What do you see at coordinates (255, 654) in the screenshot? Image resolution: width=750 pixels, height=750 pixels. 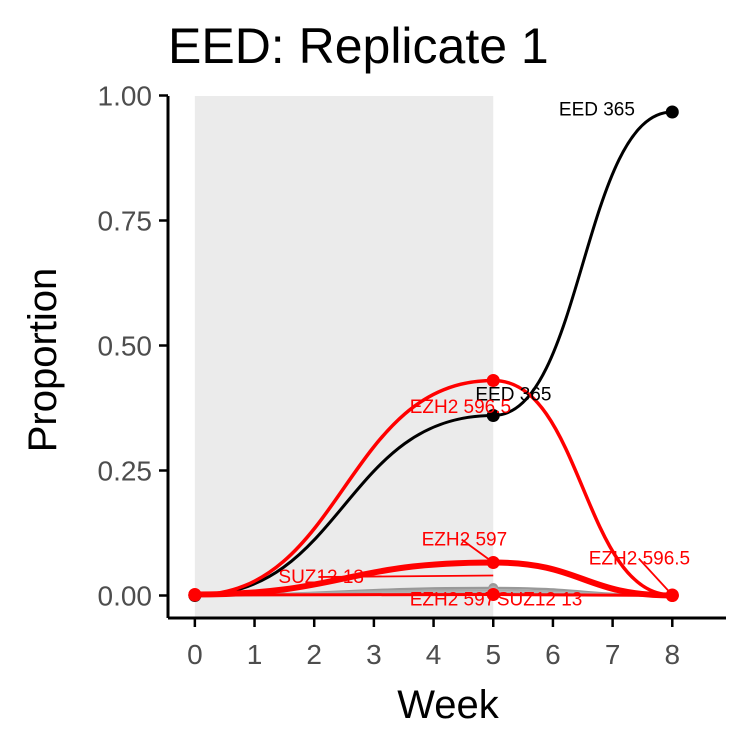 I see `x-tick-label: 1` at bounding box center [255, 654].